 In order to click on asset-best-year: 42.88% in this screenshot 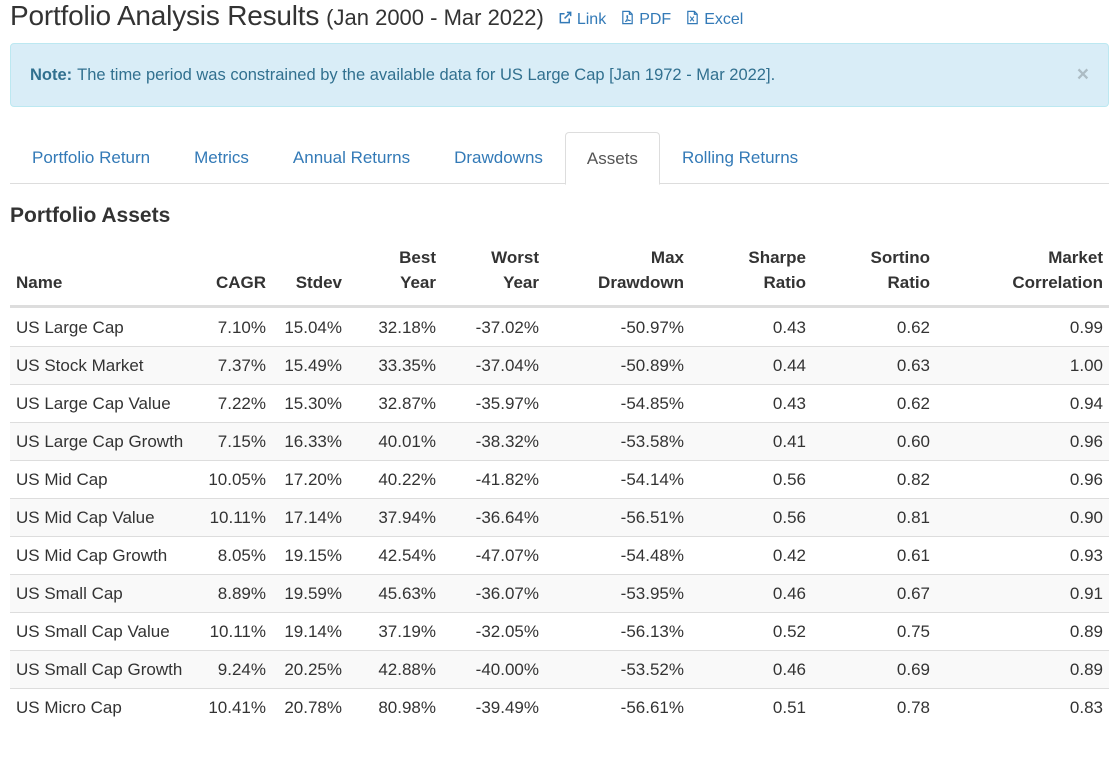, I will do `click(395, 669)`.